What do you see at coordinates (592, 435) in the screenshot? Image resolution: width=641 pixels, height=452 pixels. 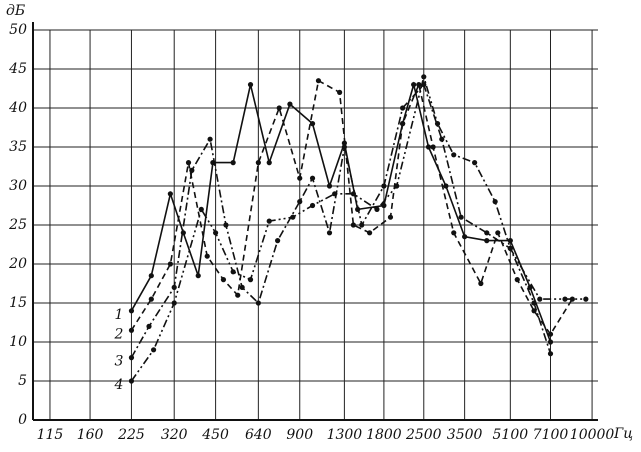 I see `x-tick-label: 10000` at bounding box center [592, 435].